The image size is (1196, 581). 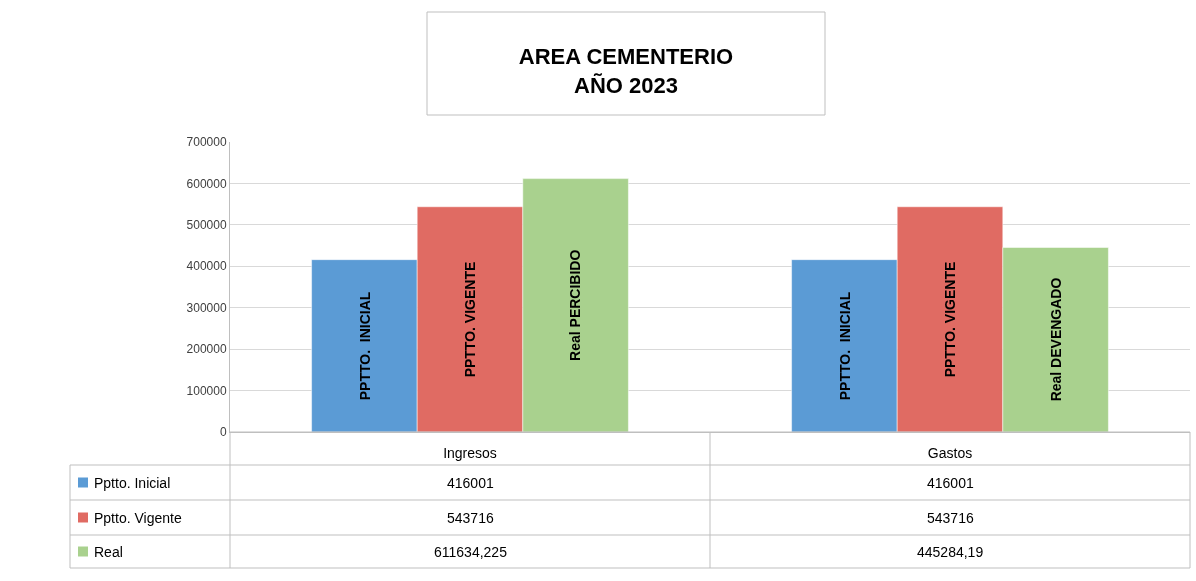 What do you see at coordinates (223, 432) in the screenshot?
I see `y-tick-label: 0` at bounding box center [223, 432].